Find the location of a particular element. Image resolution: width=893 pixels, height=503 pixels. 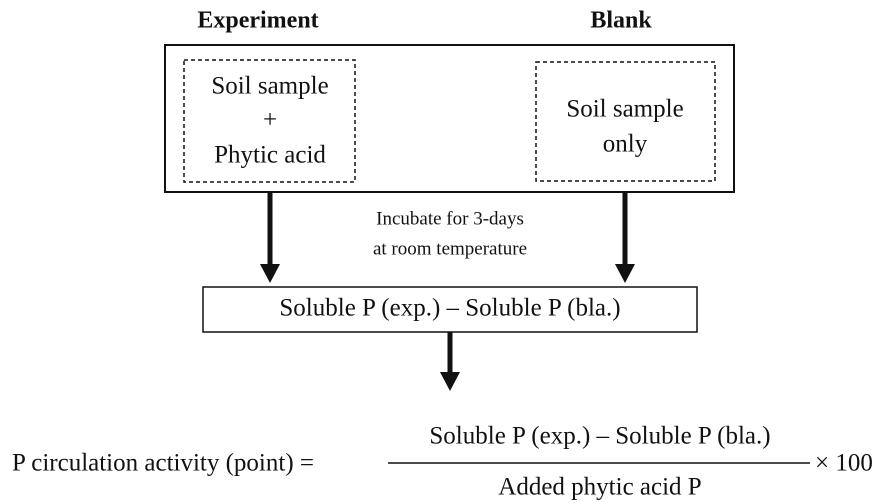

blank-line: Soil sample is located at coordinates (624, 109).